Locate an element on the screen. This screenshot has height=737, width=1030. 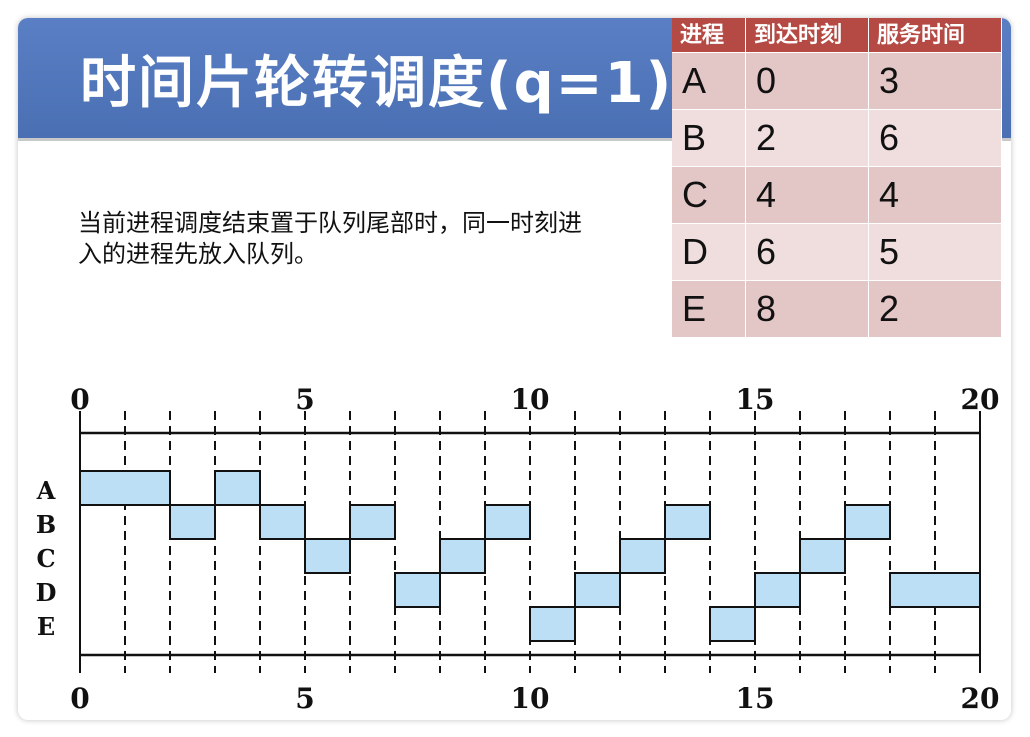
row-label-b: B is located at coordinates (46, 524).